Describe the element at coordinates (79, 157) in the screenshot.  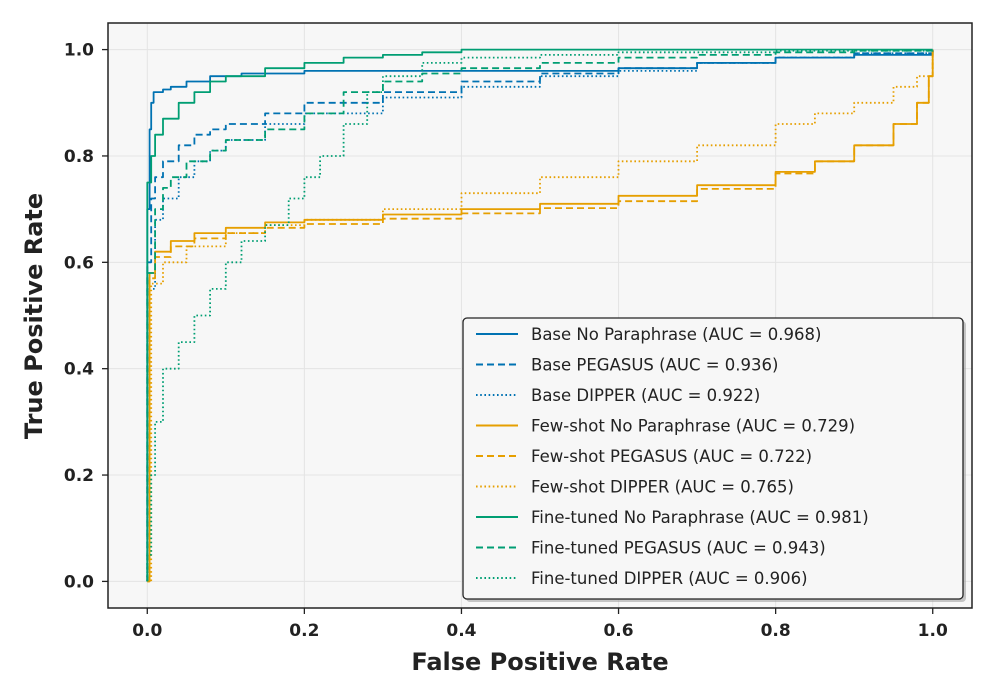
I see `y-tick-label-4: 0.8` at that location.